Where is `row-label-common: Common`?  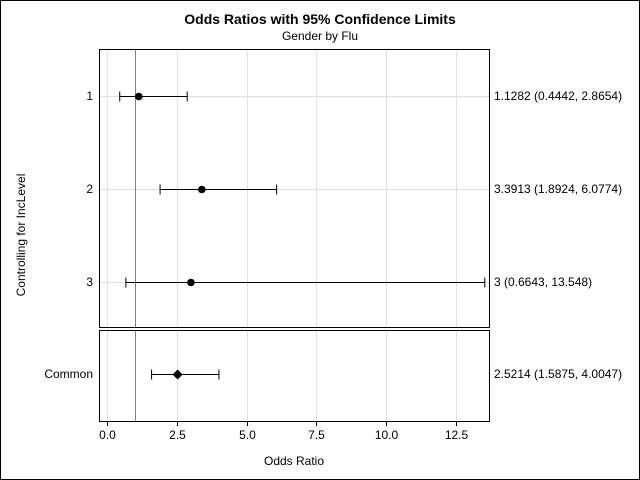
row-label-common: Common is located at coordinates (68, 374).